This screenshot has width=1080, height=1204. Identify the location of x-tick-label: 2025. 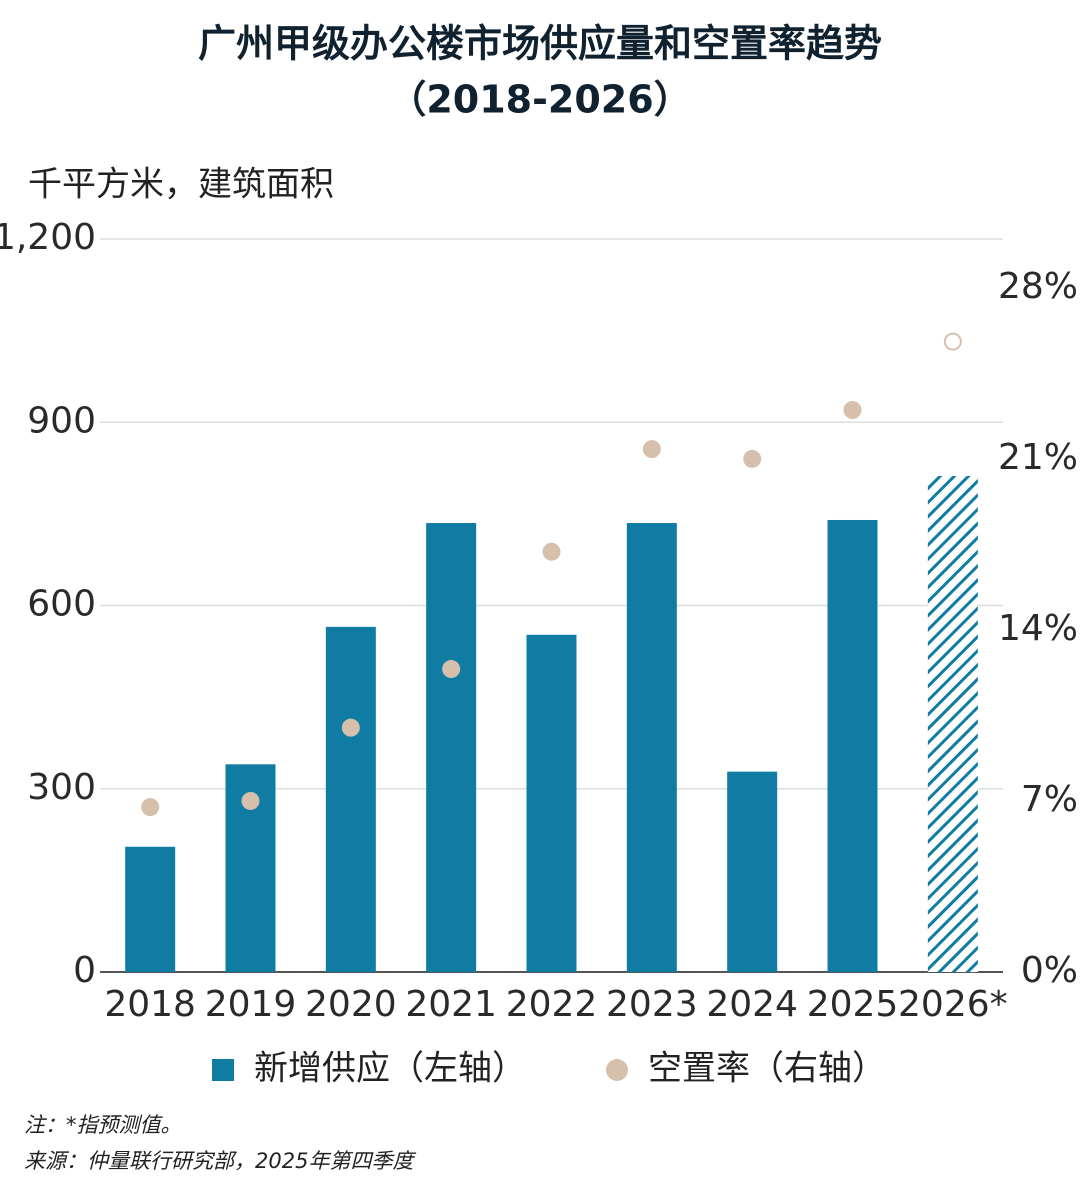
(853, 1004).